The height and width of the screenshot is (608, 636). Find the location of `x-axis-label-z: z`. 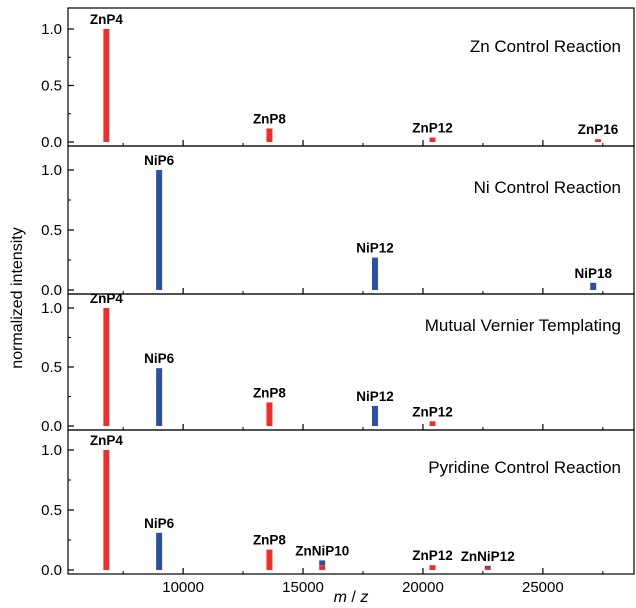

x-axis-label-z: z is located at coordinates (363, 597).